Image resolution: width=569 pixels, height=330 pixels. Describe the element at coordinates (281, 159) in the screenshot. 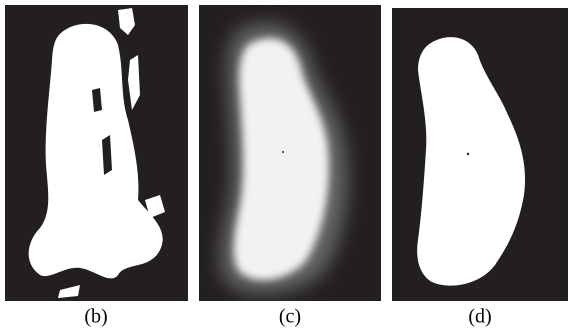

I see `probability-core` at that location.